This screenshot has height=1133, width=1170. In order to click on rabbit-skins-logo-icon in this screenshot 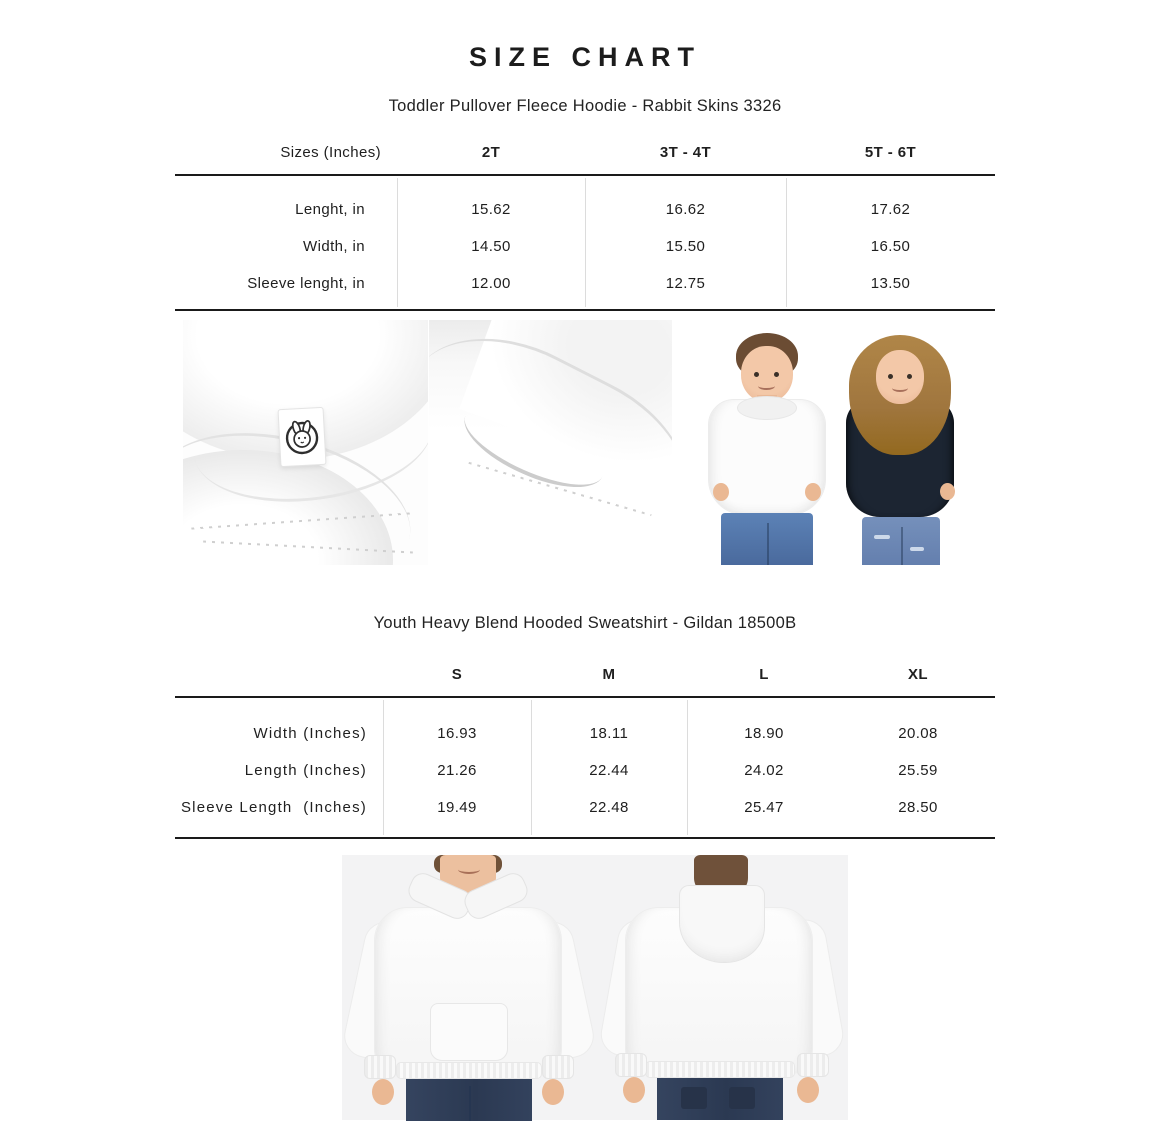, I will do `click(302, 437)`.